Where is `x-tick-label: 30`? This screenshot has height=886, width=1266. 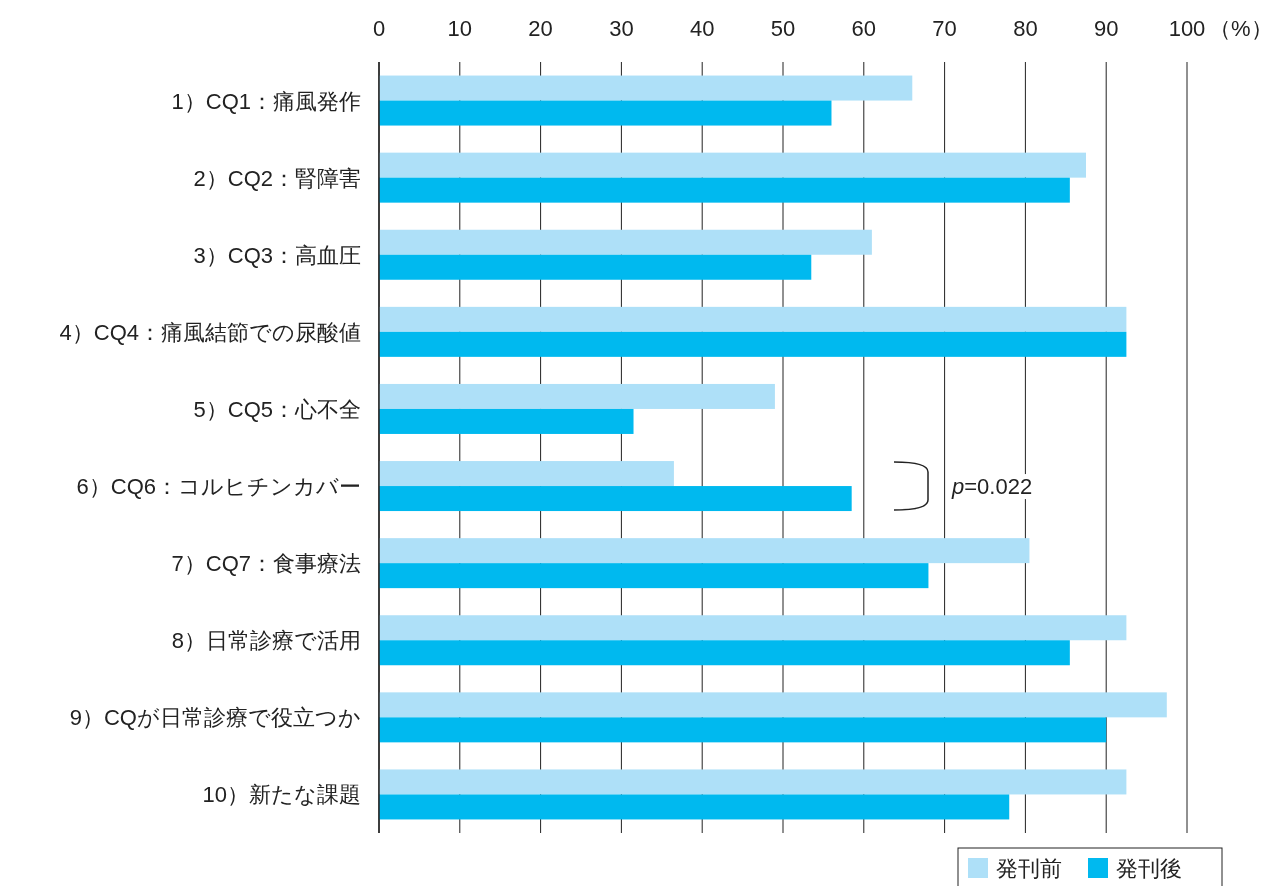 x-tick-label: 30 is located at coordinates (621, 28).